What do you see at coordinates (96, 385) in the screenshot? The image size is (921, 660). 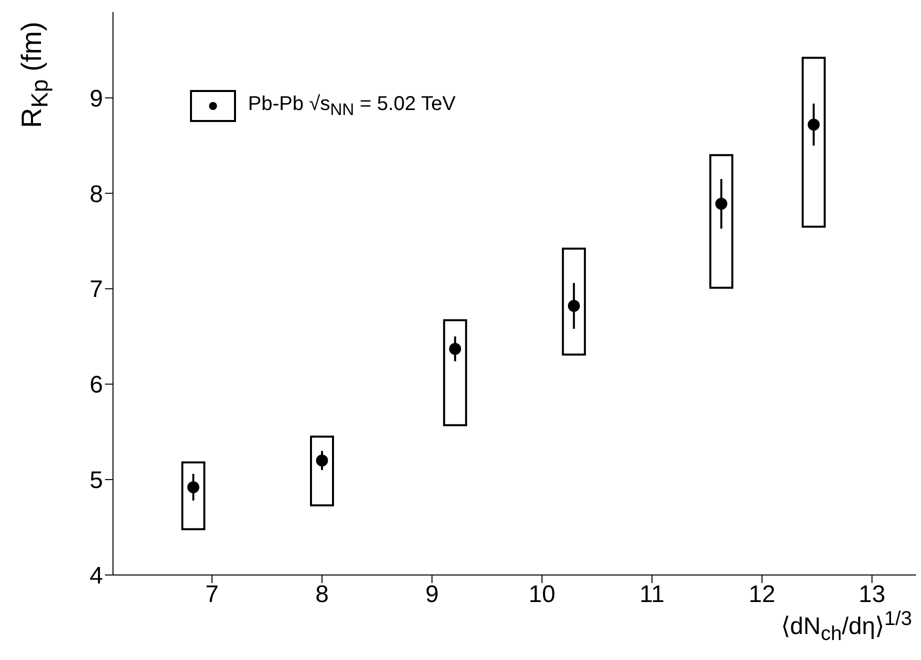 I see `y-tick-label: 6` at bounding box center [96, 385].